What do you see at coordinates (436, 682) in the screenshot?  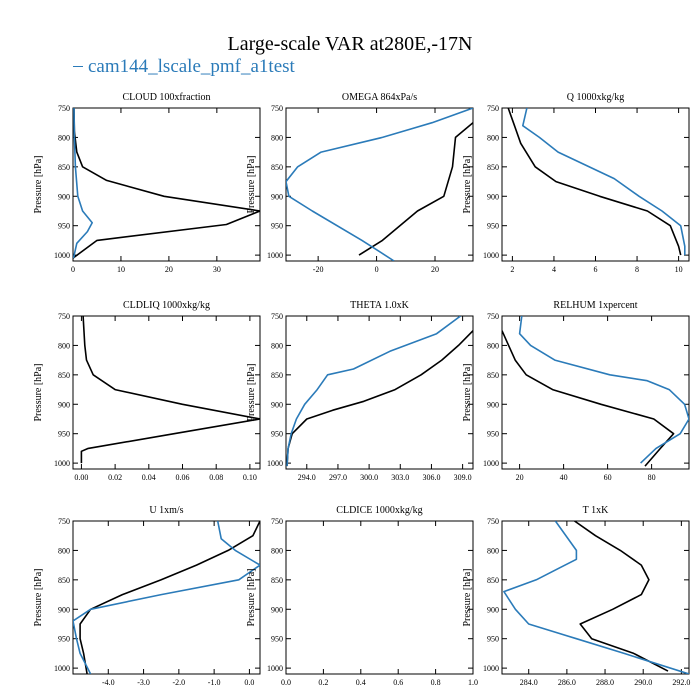 I see `x-tick-label: 0.8` at bounding box center [436, 682].